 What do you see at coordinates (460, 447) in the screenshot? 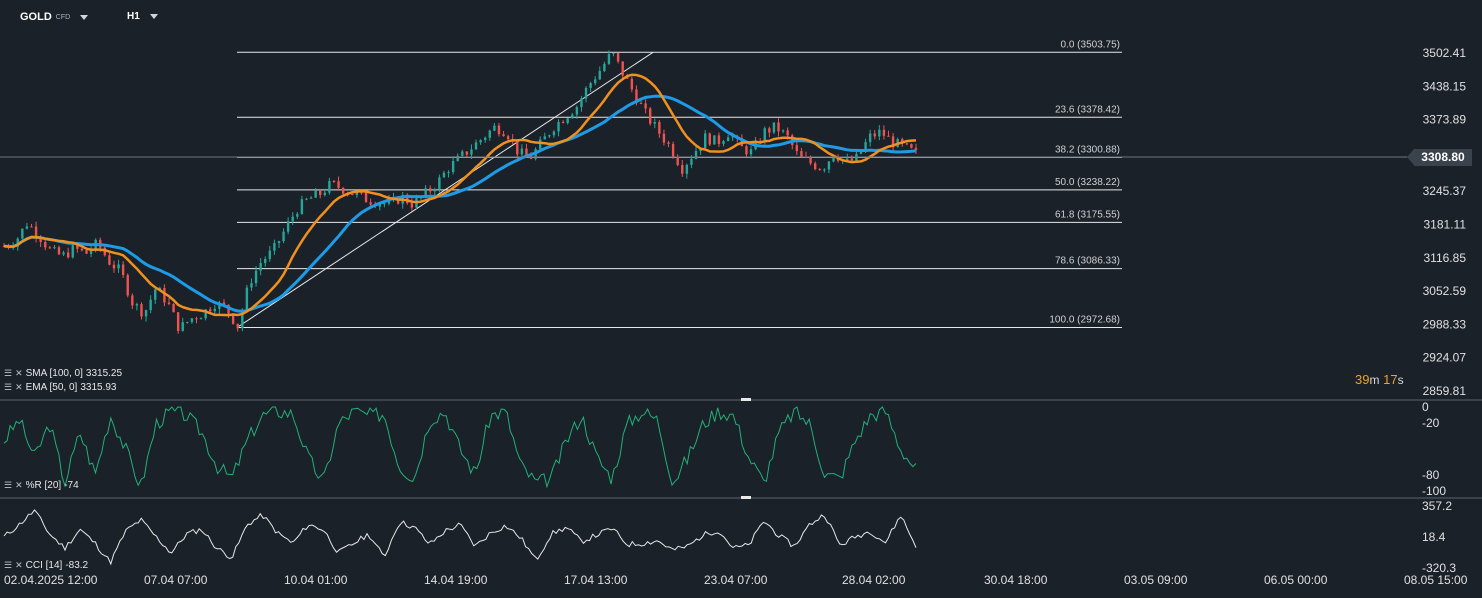
I see `wr-line` at bounding box center [460, 447].